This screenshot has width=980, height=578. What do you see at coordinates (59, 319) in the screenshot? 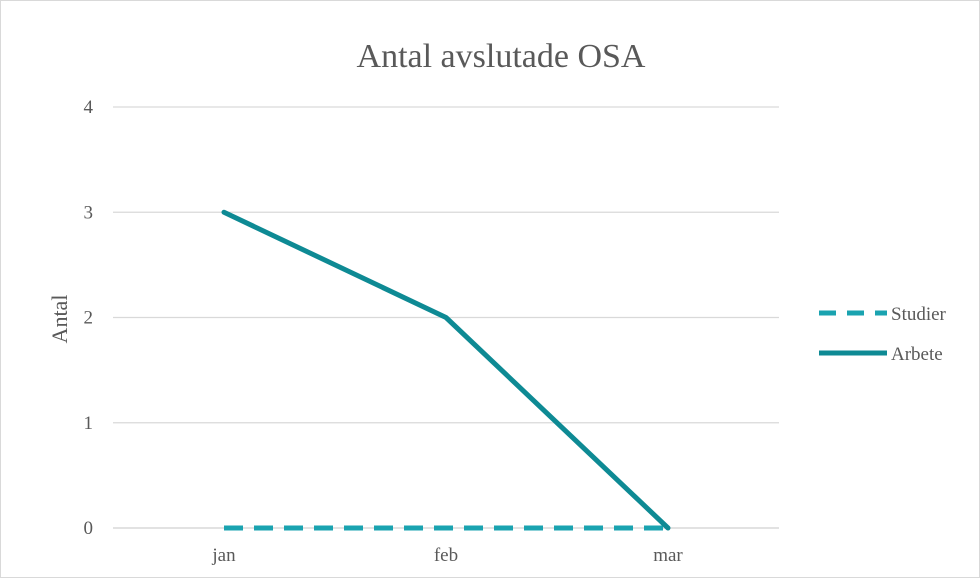
I see `y-axis-title: Antal` at bounding box center [59, 319].